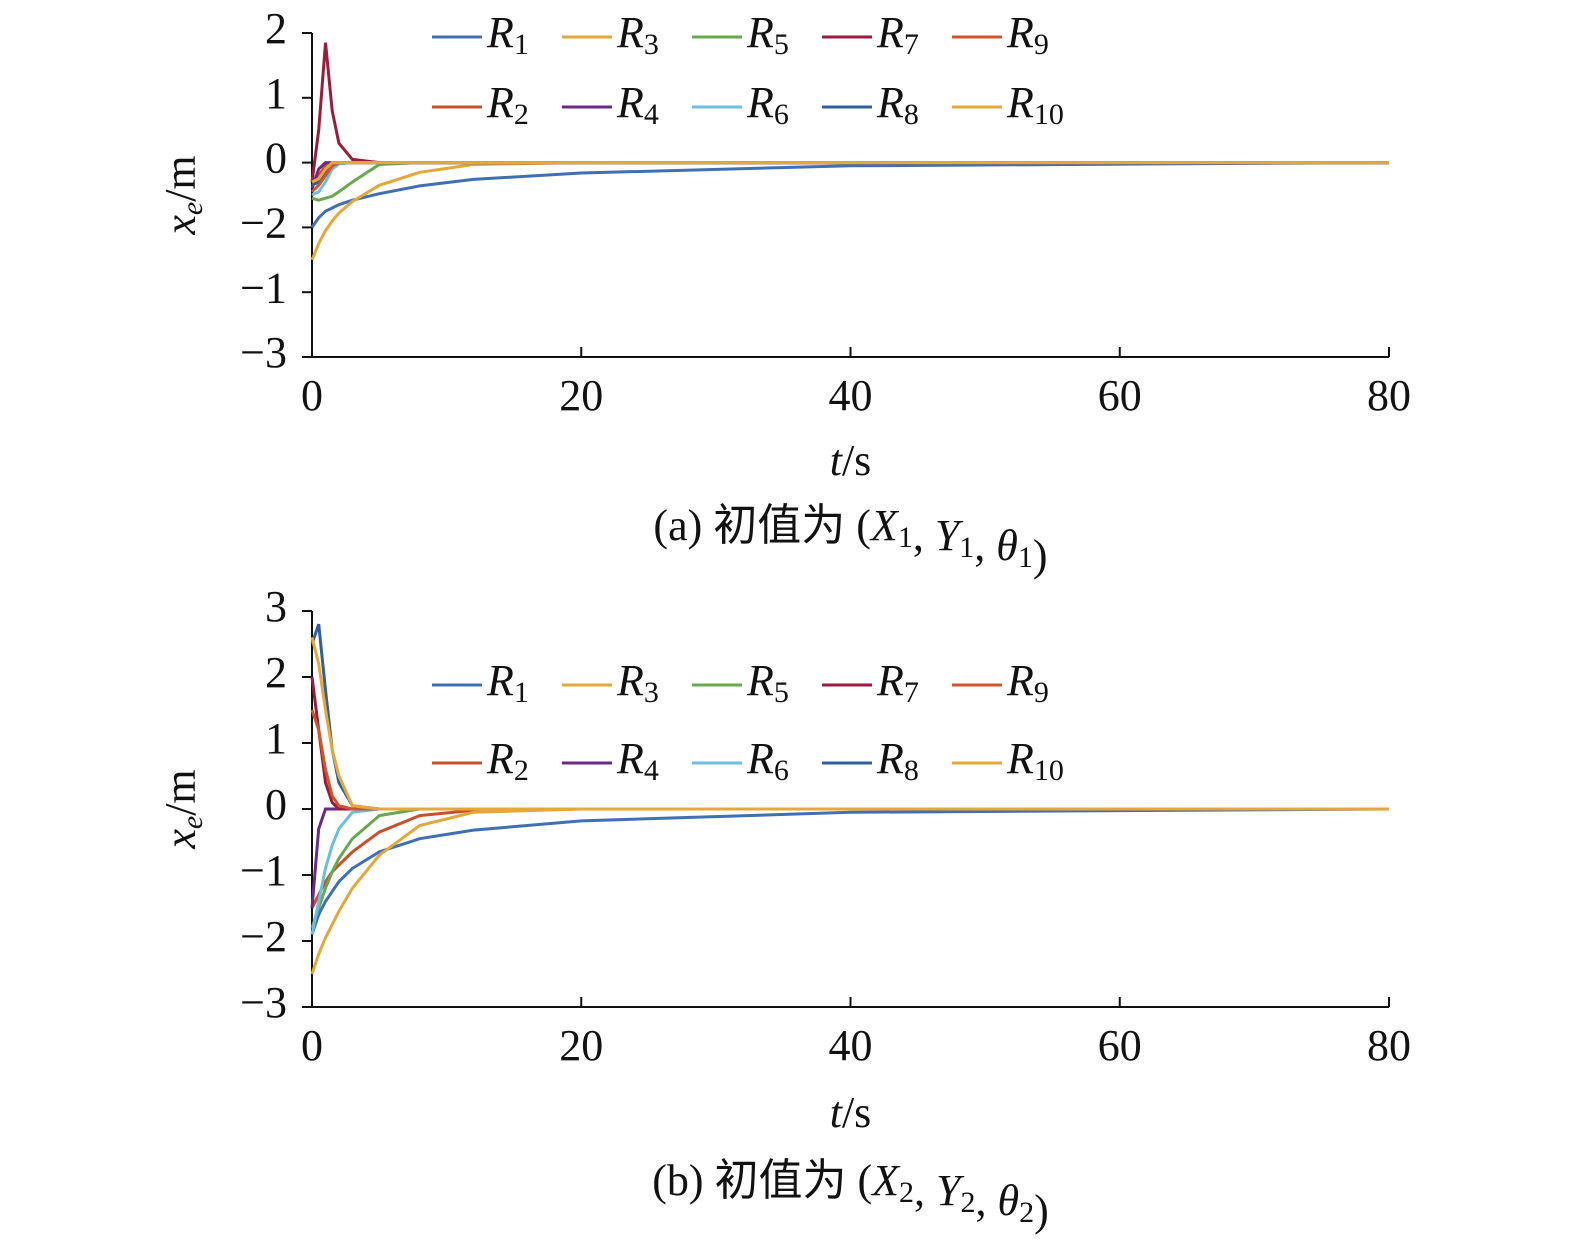 The height and width of the screenshot is (1241, 1575). What do you see at coordinates (850, 540) in the screenshot?
I see `caption: (a) 初值为 (X1, Y1, θ1)` at bounding box center [850, 540].